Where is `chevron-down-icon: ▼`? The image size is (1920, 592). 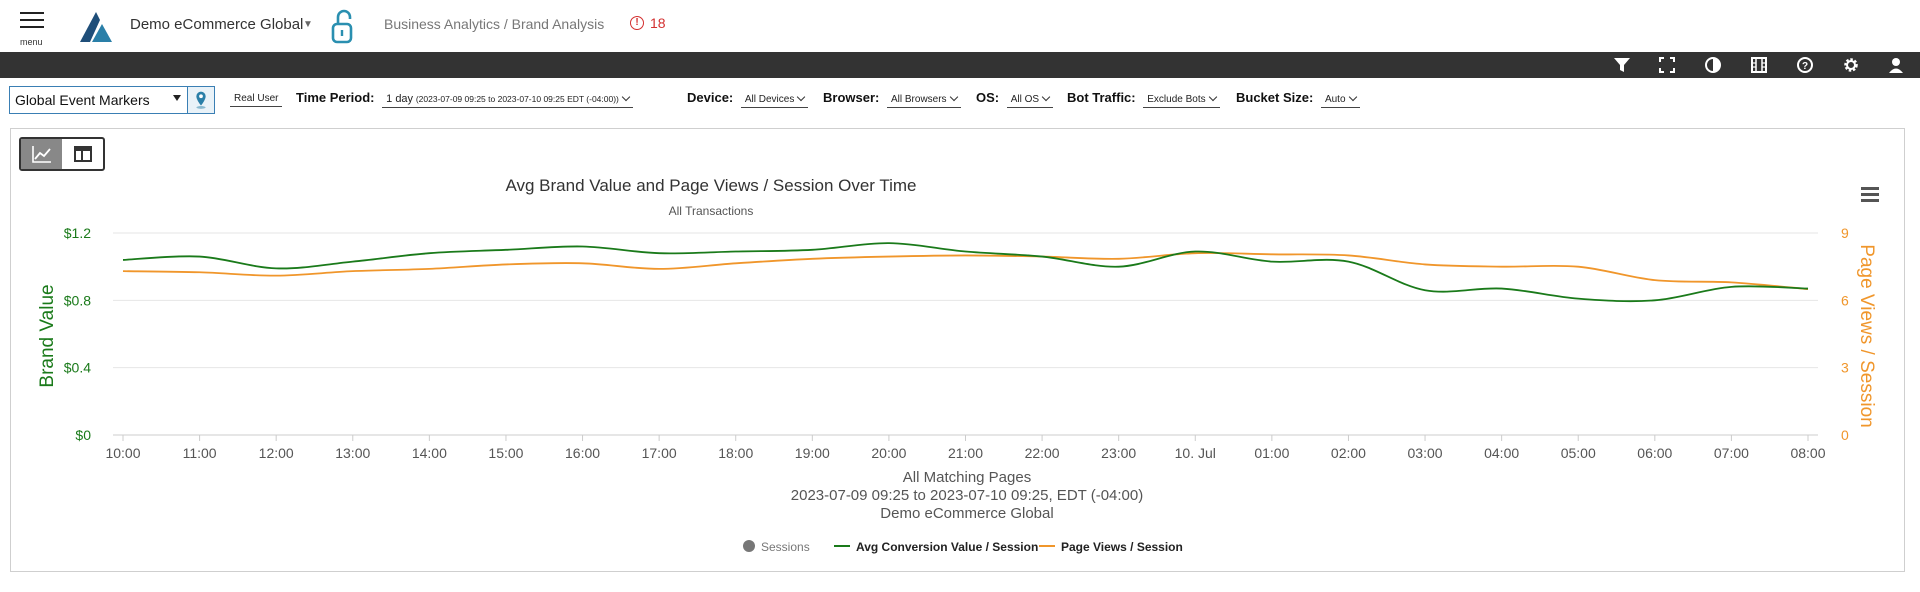
chevron-down-icon: ▼ is located at coordinates (308, 24).